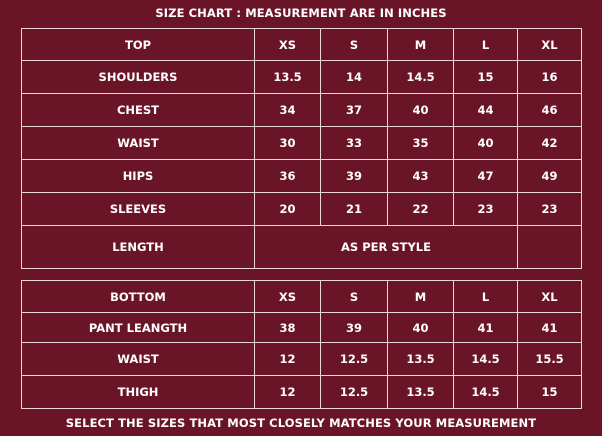 The width and height of the screenshot is (602, 436). What do you see at coordinates (354, 209) in the screenshot?
I see `measurement: 21` at bounding box center [354, 209].